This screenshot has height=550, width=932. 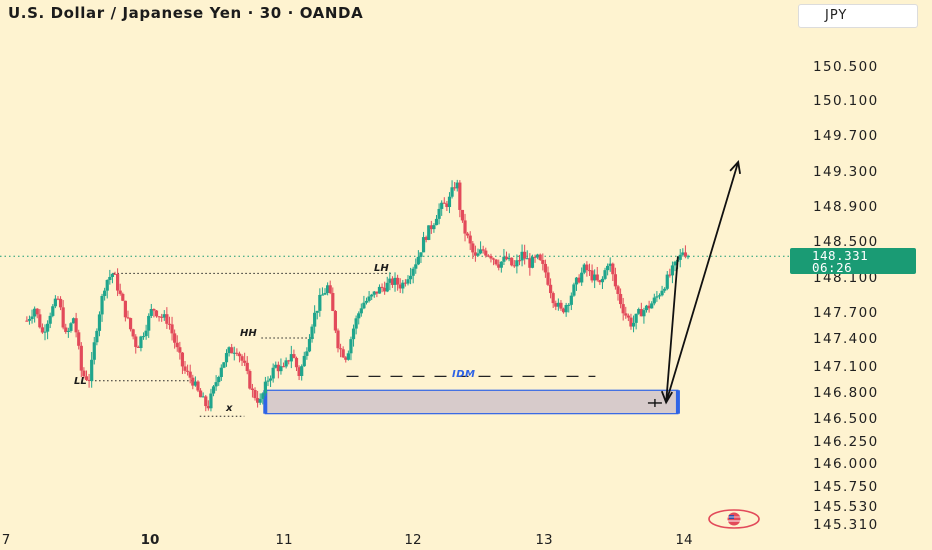 What do you see at coordinates (702, 282) in the screenshot?
I see `projection-arrow` at bounding box center [702, 282].